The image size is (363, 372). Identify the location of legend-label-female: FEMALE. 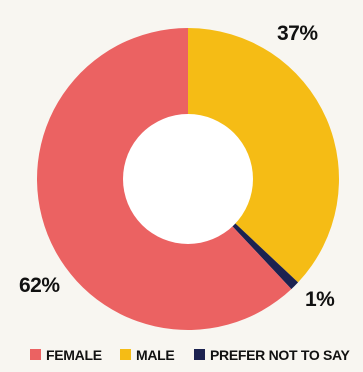
(74, 355).